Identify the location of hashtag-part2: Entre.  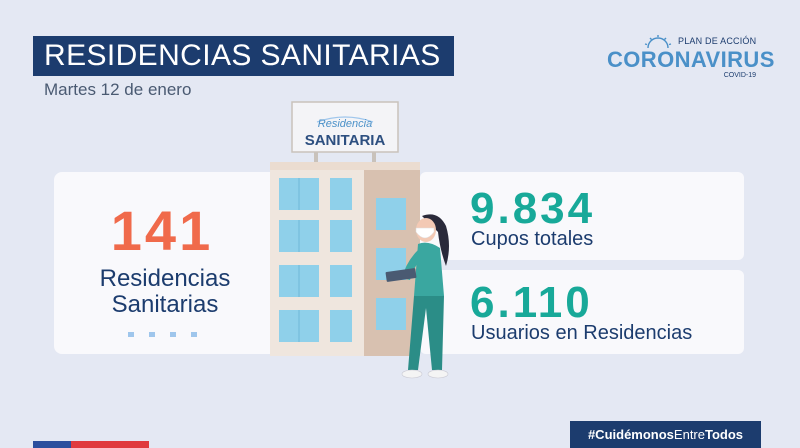
(689, 434).